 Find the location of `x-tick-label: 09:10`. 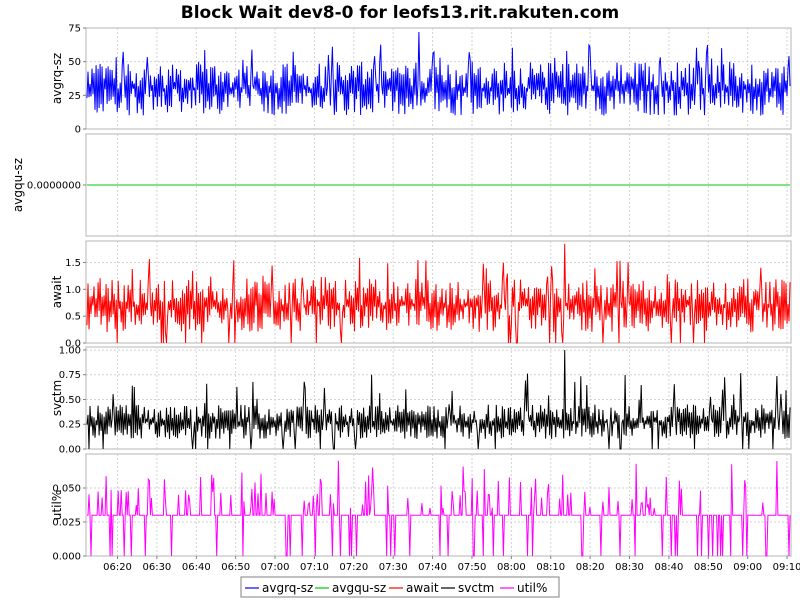

x-tick-label: 09:10 is located at coordinates (786, 567).